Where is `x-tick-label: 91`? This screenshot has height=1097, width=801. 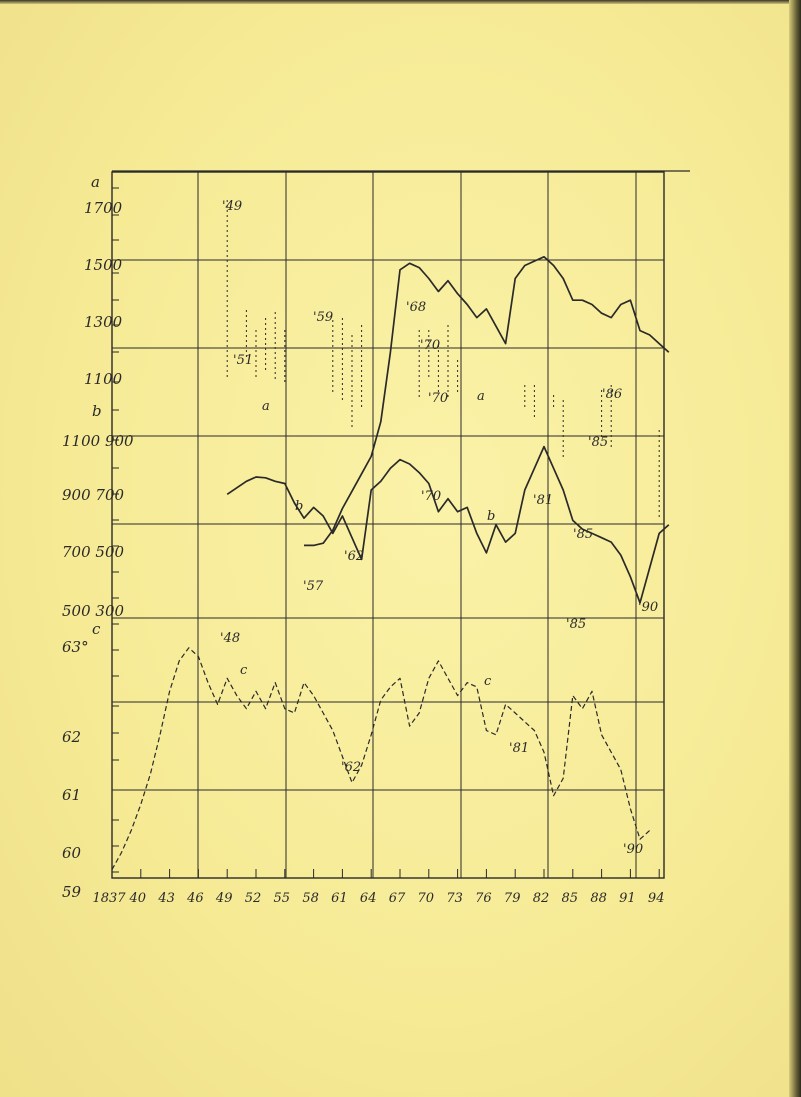 x-tick-label: 91 is located at coordinates (627, 898).